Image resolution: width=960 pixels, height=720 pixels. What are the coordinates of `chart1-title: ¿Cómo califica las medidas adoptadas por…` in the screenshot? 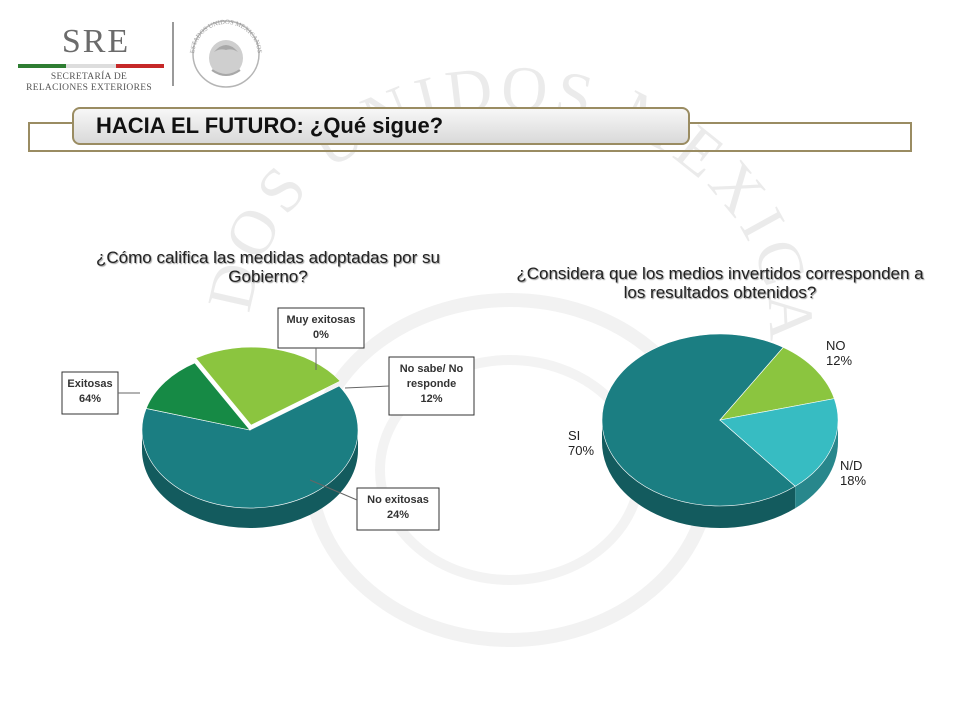 It's located at (268, 267).